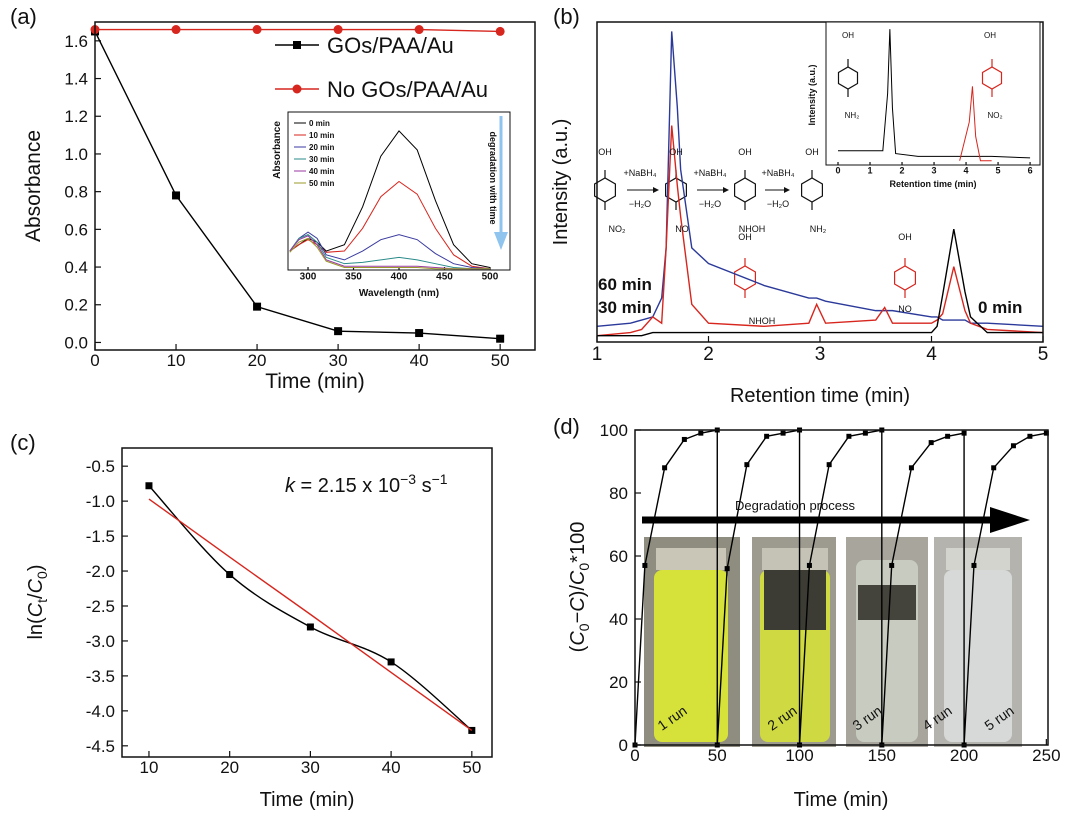 The width and height of the screenshot is (1070, 819). What do you see at coordinates (308, 277) in the screenshot?
I see `x-tick-label: 300` at bounding box center [308, 277].